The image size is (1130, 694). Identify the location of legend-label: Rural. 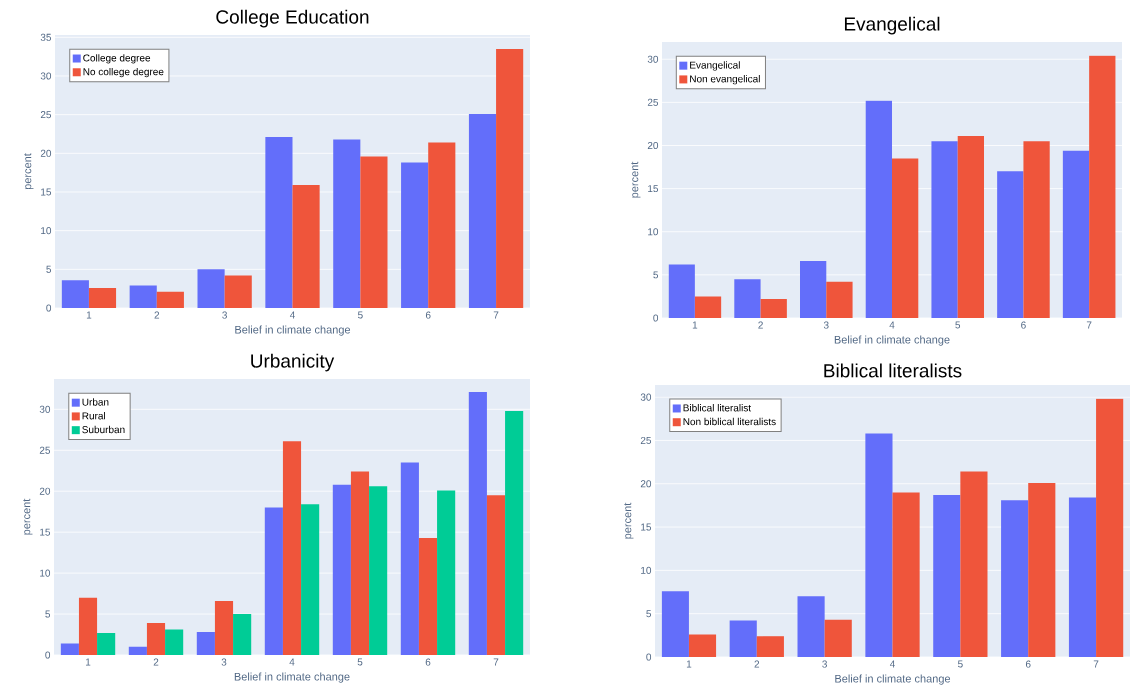
(93, 416).